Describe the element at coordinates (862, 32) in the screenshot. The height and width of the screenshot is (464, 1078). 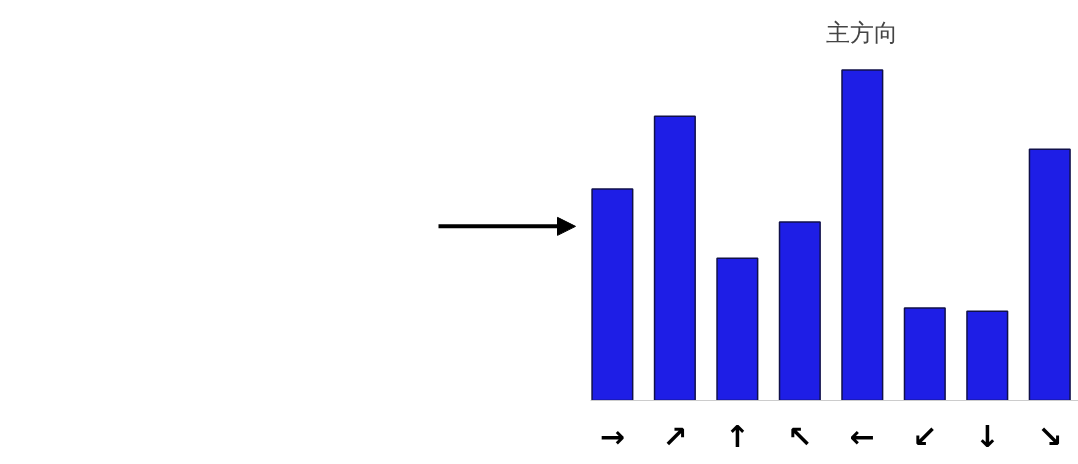
I see `text: 主方向` at that location.